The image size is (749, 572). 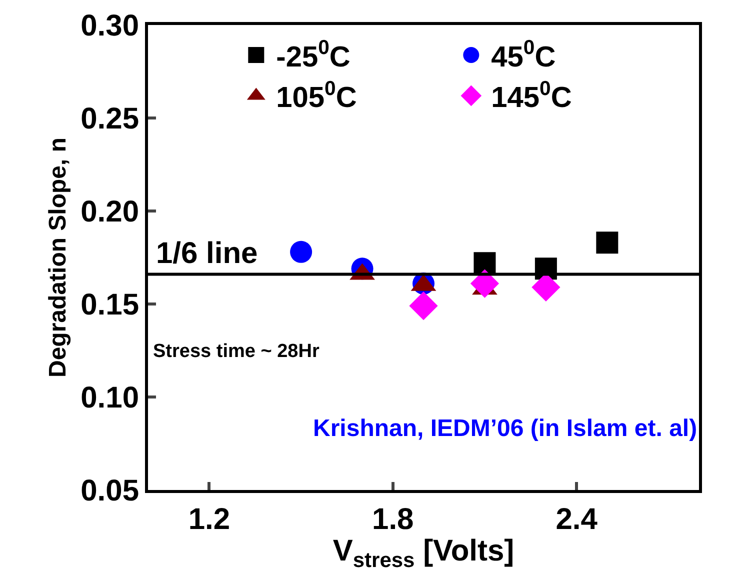 I want to click on x-tick-label: 1.8, so click(x=393, y=519).